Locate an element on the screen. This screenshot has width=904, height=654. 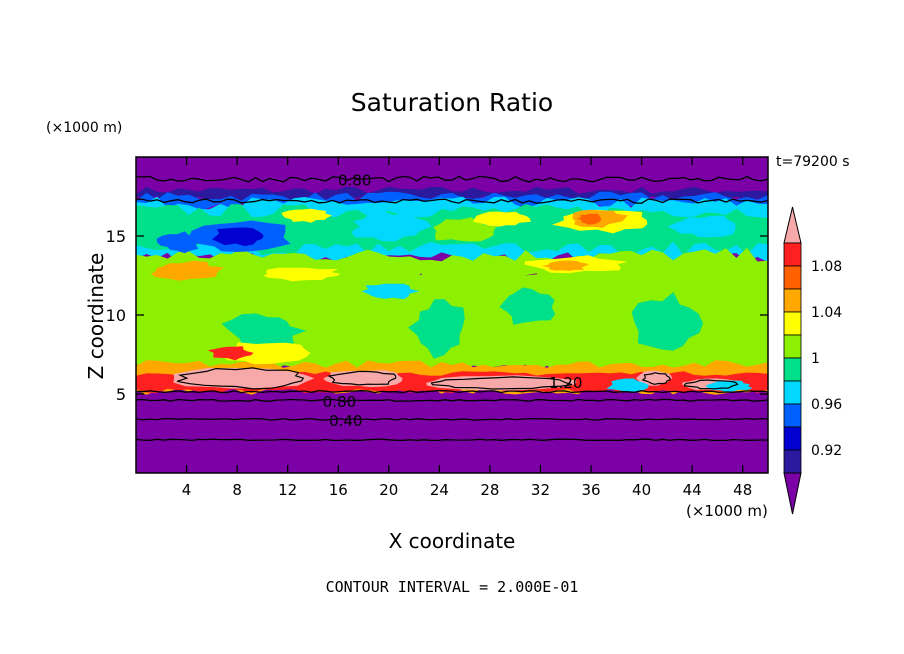
patch-pink-w2 is located at coordinates (363, 379).